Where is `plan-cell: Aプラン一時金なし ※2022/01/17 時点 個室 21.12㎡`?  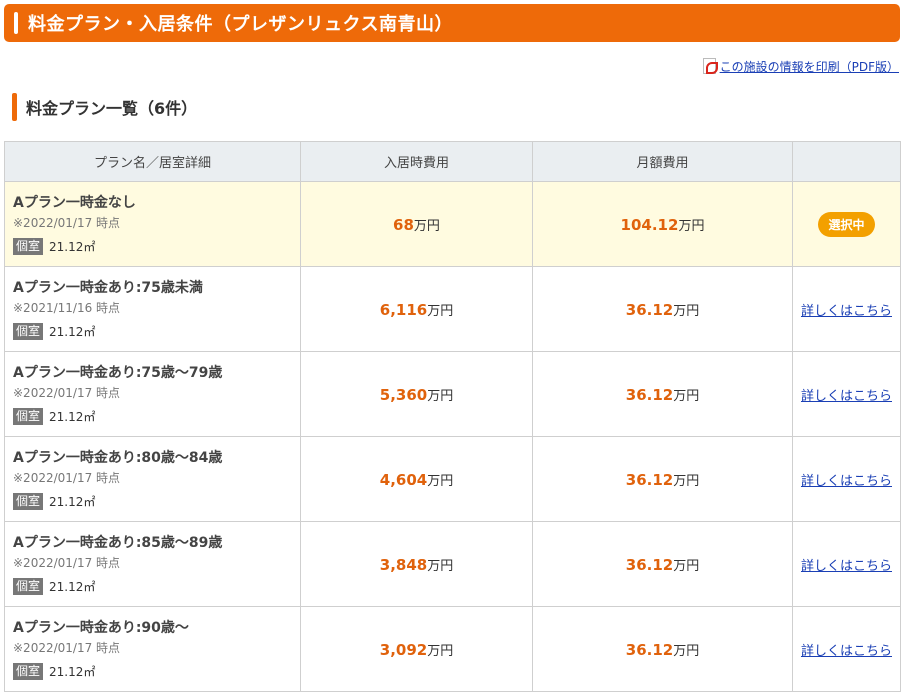 plan-cell: Aプラン一時金なし ※2022/01/17 時点 個室 21.12㎡ is located at coordinates (152, 224).